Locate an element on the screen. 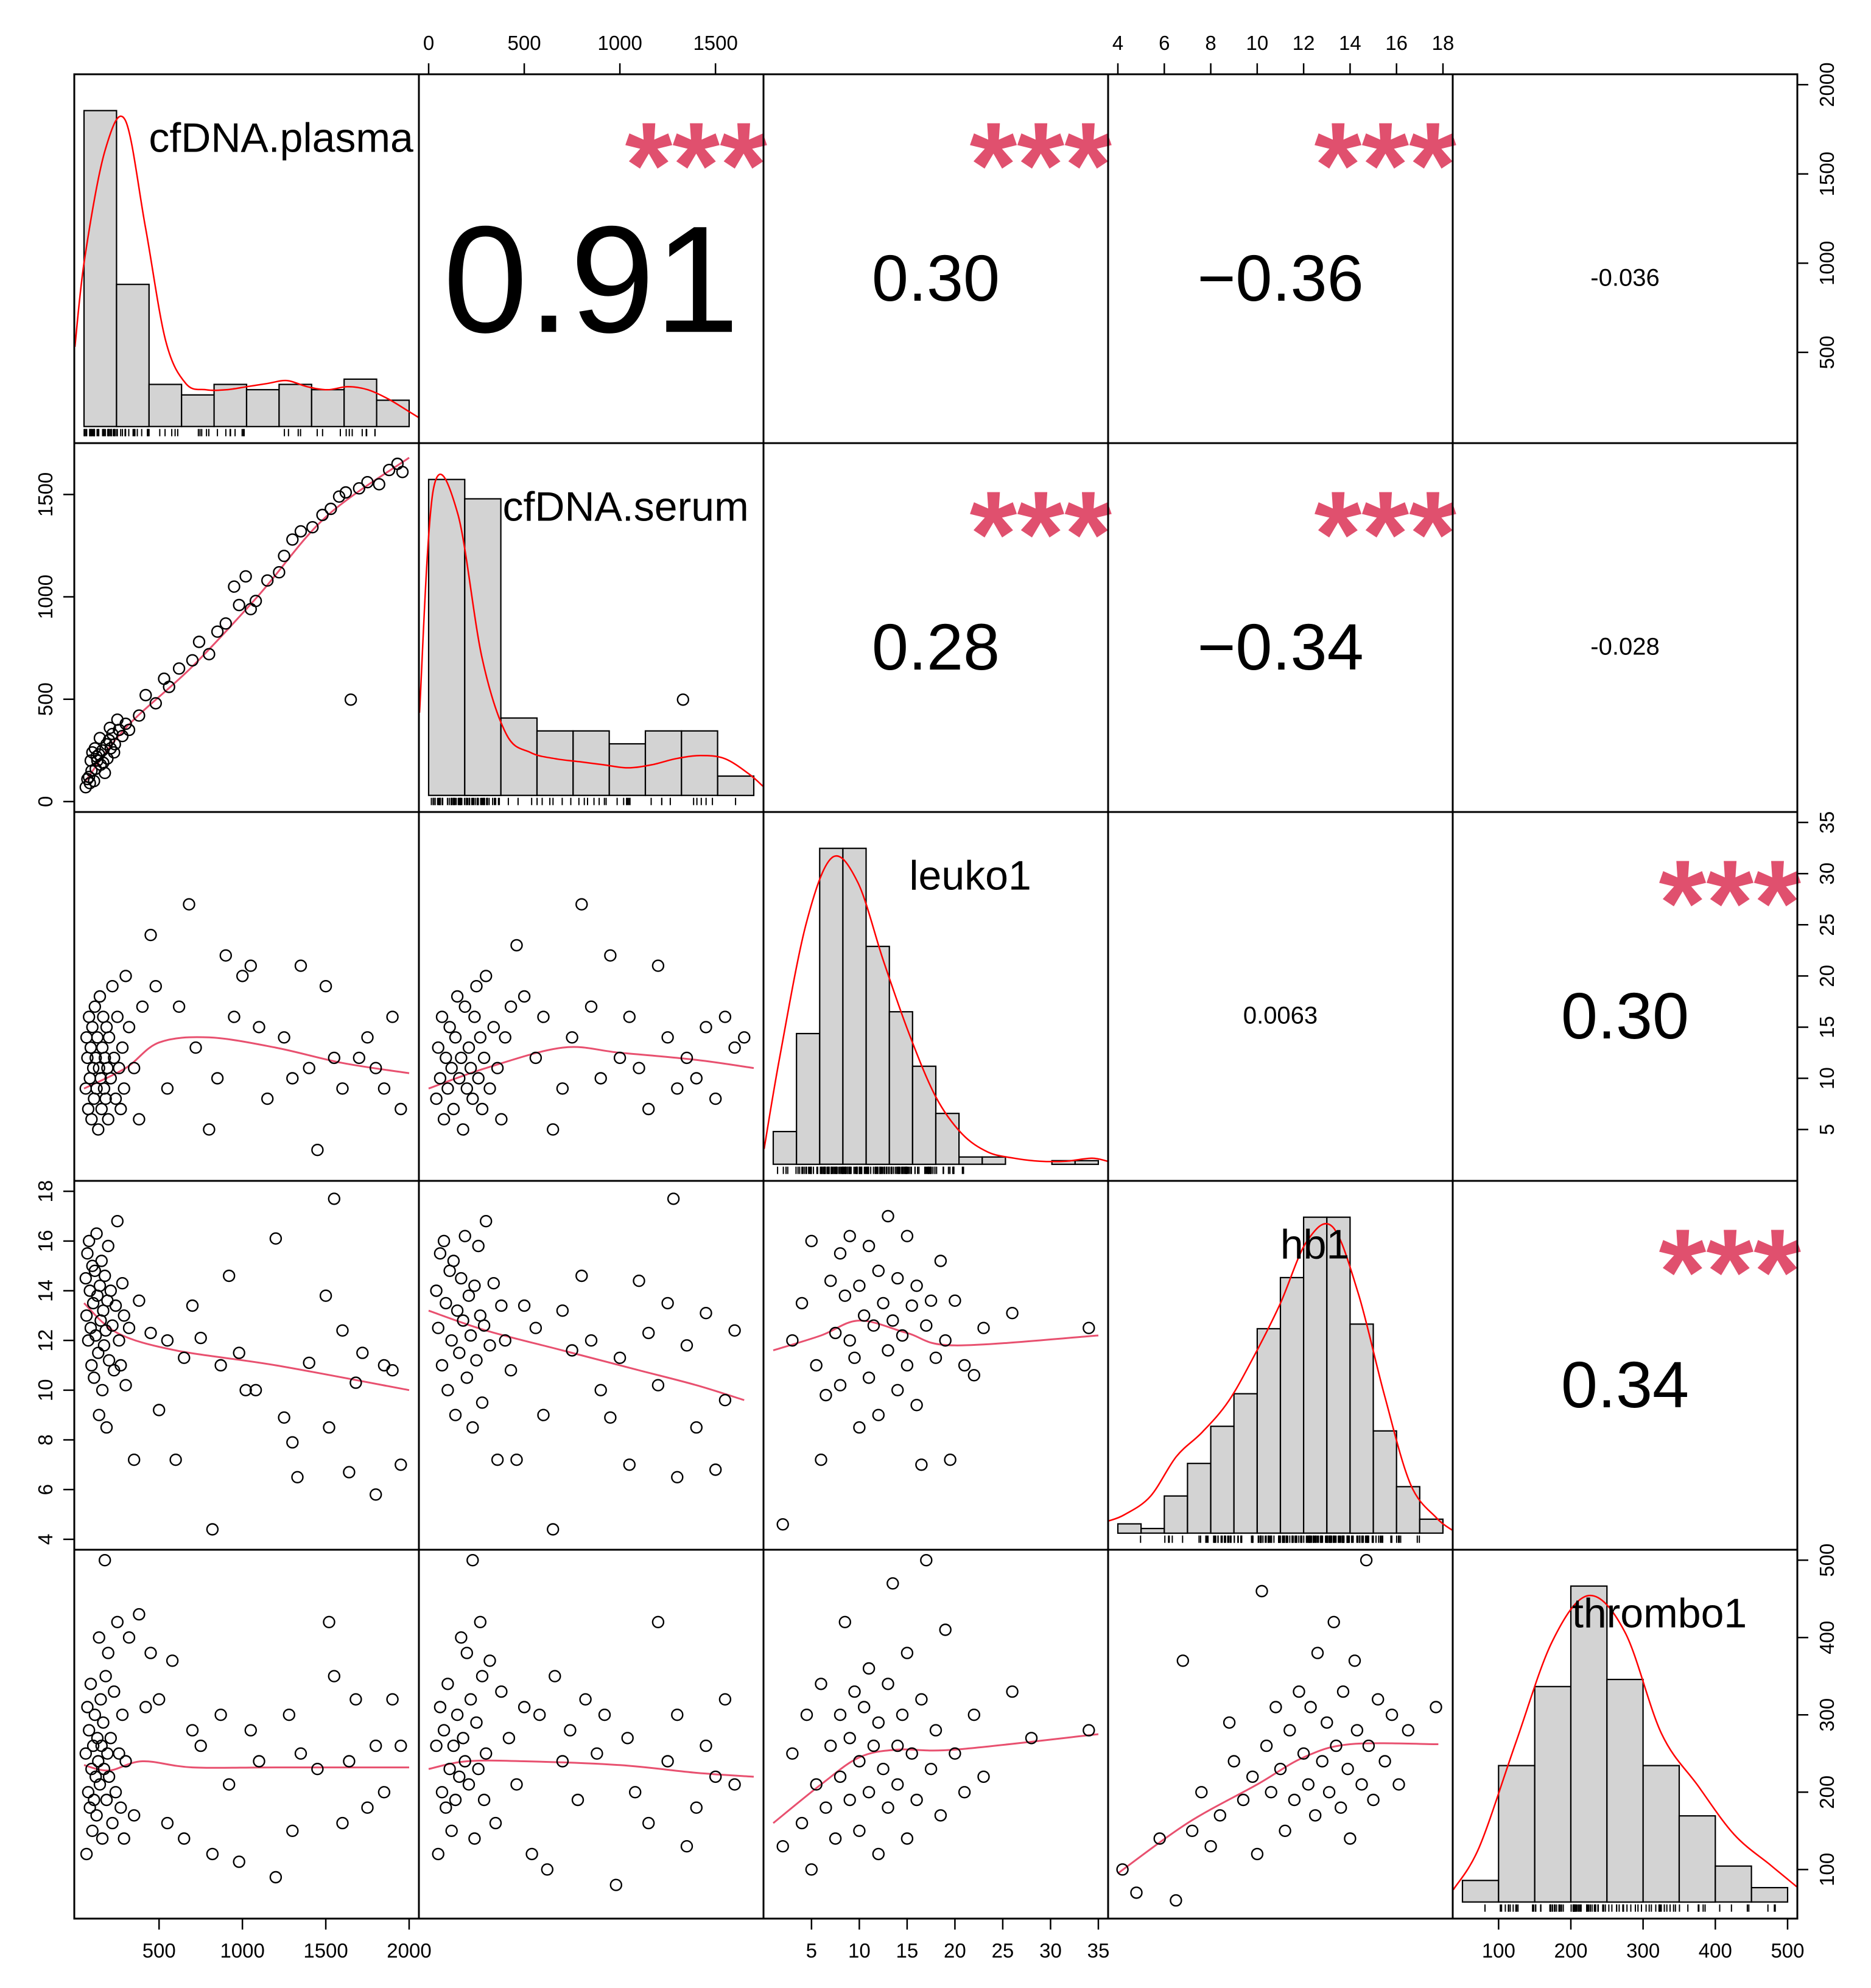 The height and width of the screenshot is (1988, 1871). tick-label-left: 16 is located at coordinates (45, 1241).